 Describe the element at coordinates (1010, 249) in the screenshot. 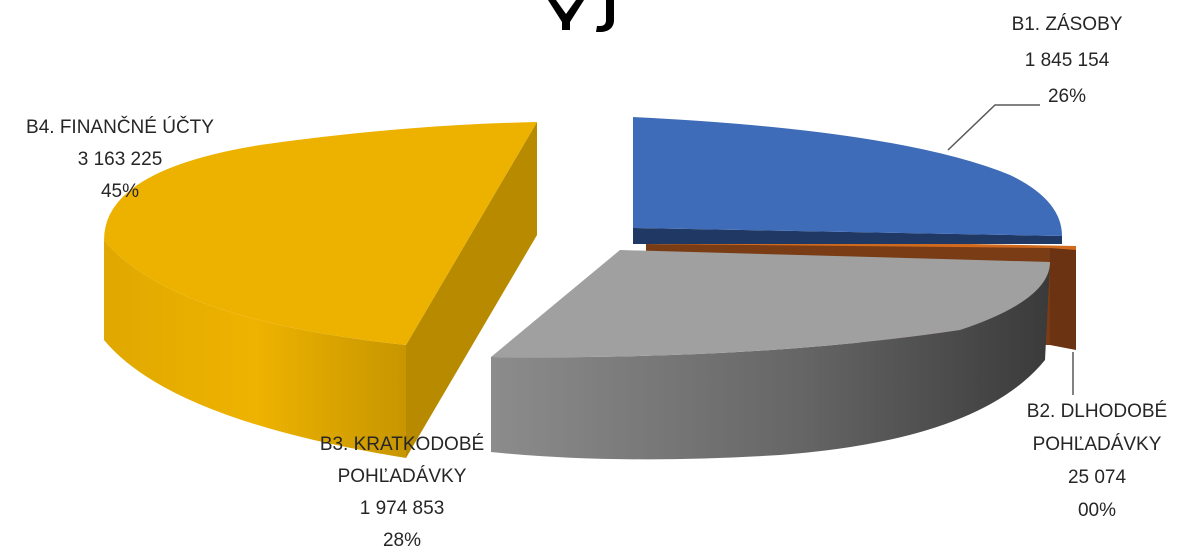

I see `leader-lines` at that location.